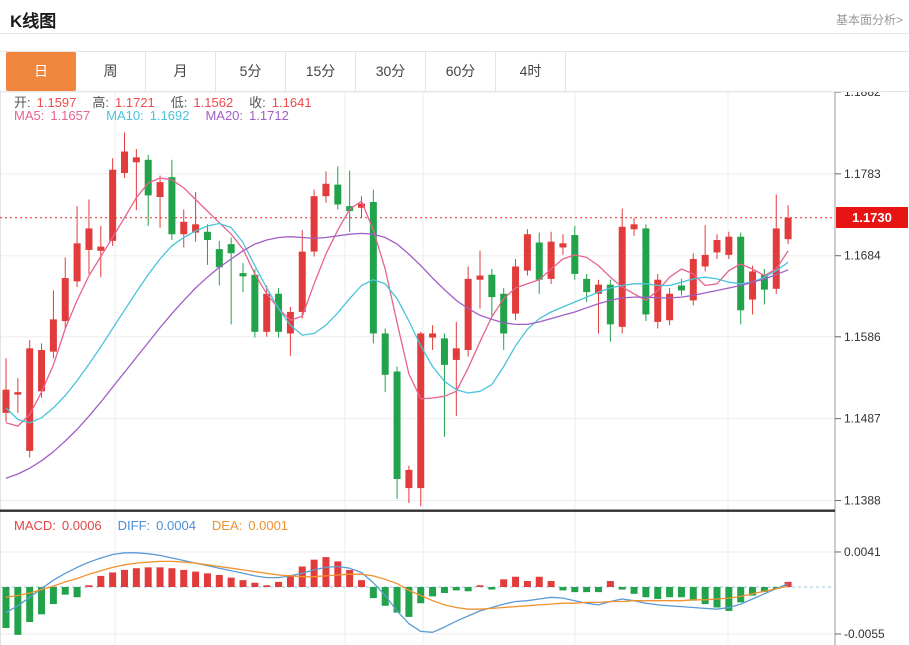  Describe the element at coordinates (391, 71) in the screenshot. I see `tab-period-5: 30分` at that location.